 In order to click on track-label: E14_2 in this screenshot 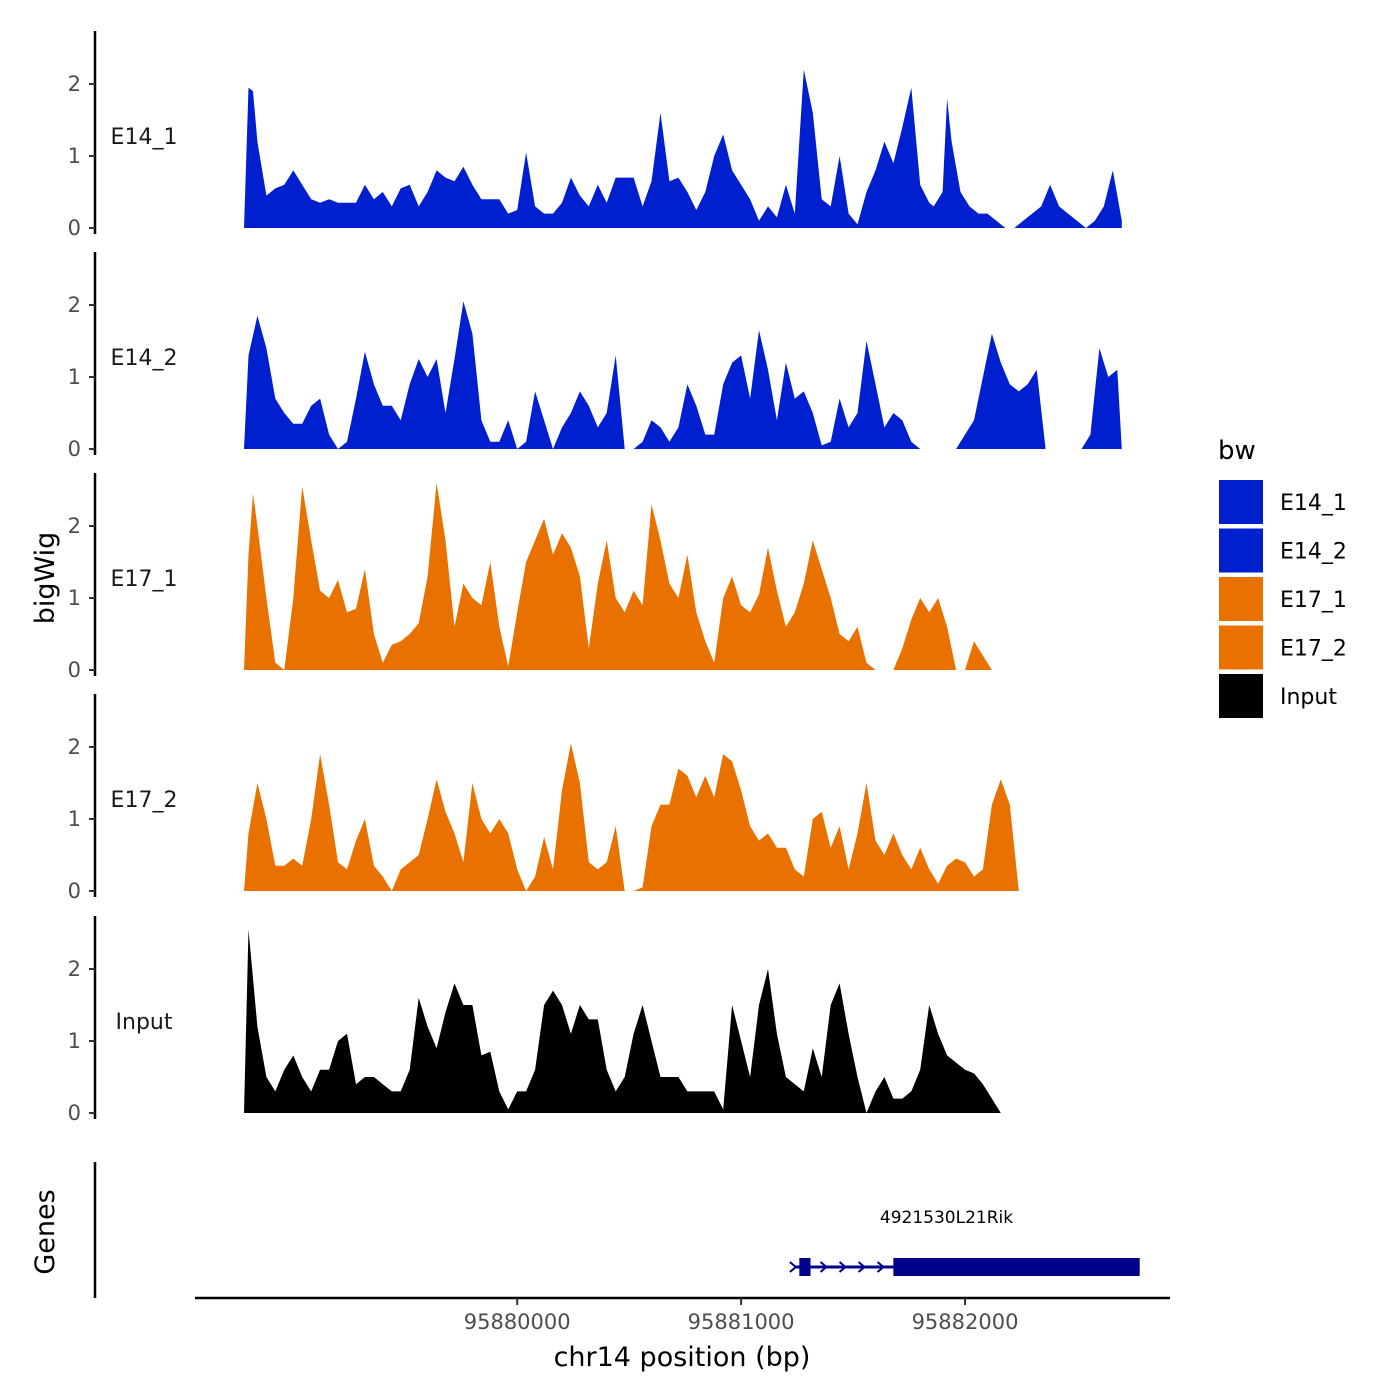, I will do `click(144, 358)`.